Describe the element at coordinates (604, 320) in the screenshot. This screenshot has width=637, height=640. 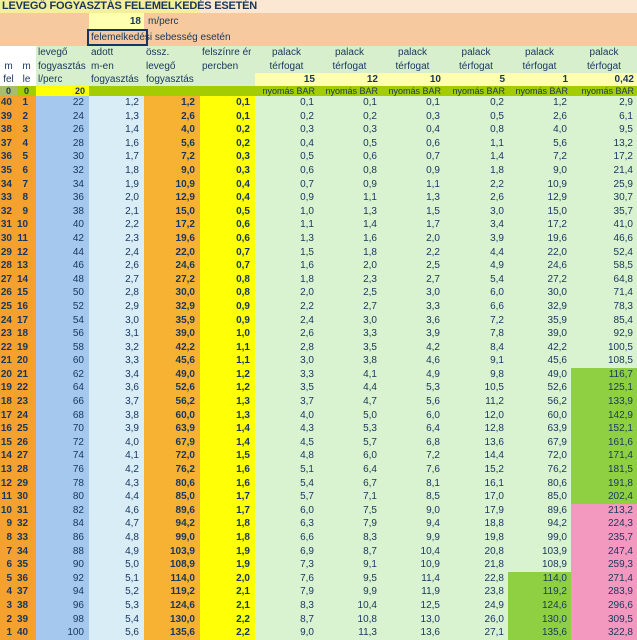
I see `data-cell: 85,4` at that location.